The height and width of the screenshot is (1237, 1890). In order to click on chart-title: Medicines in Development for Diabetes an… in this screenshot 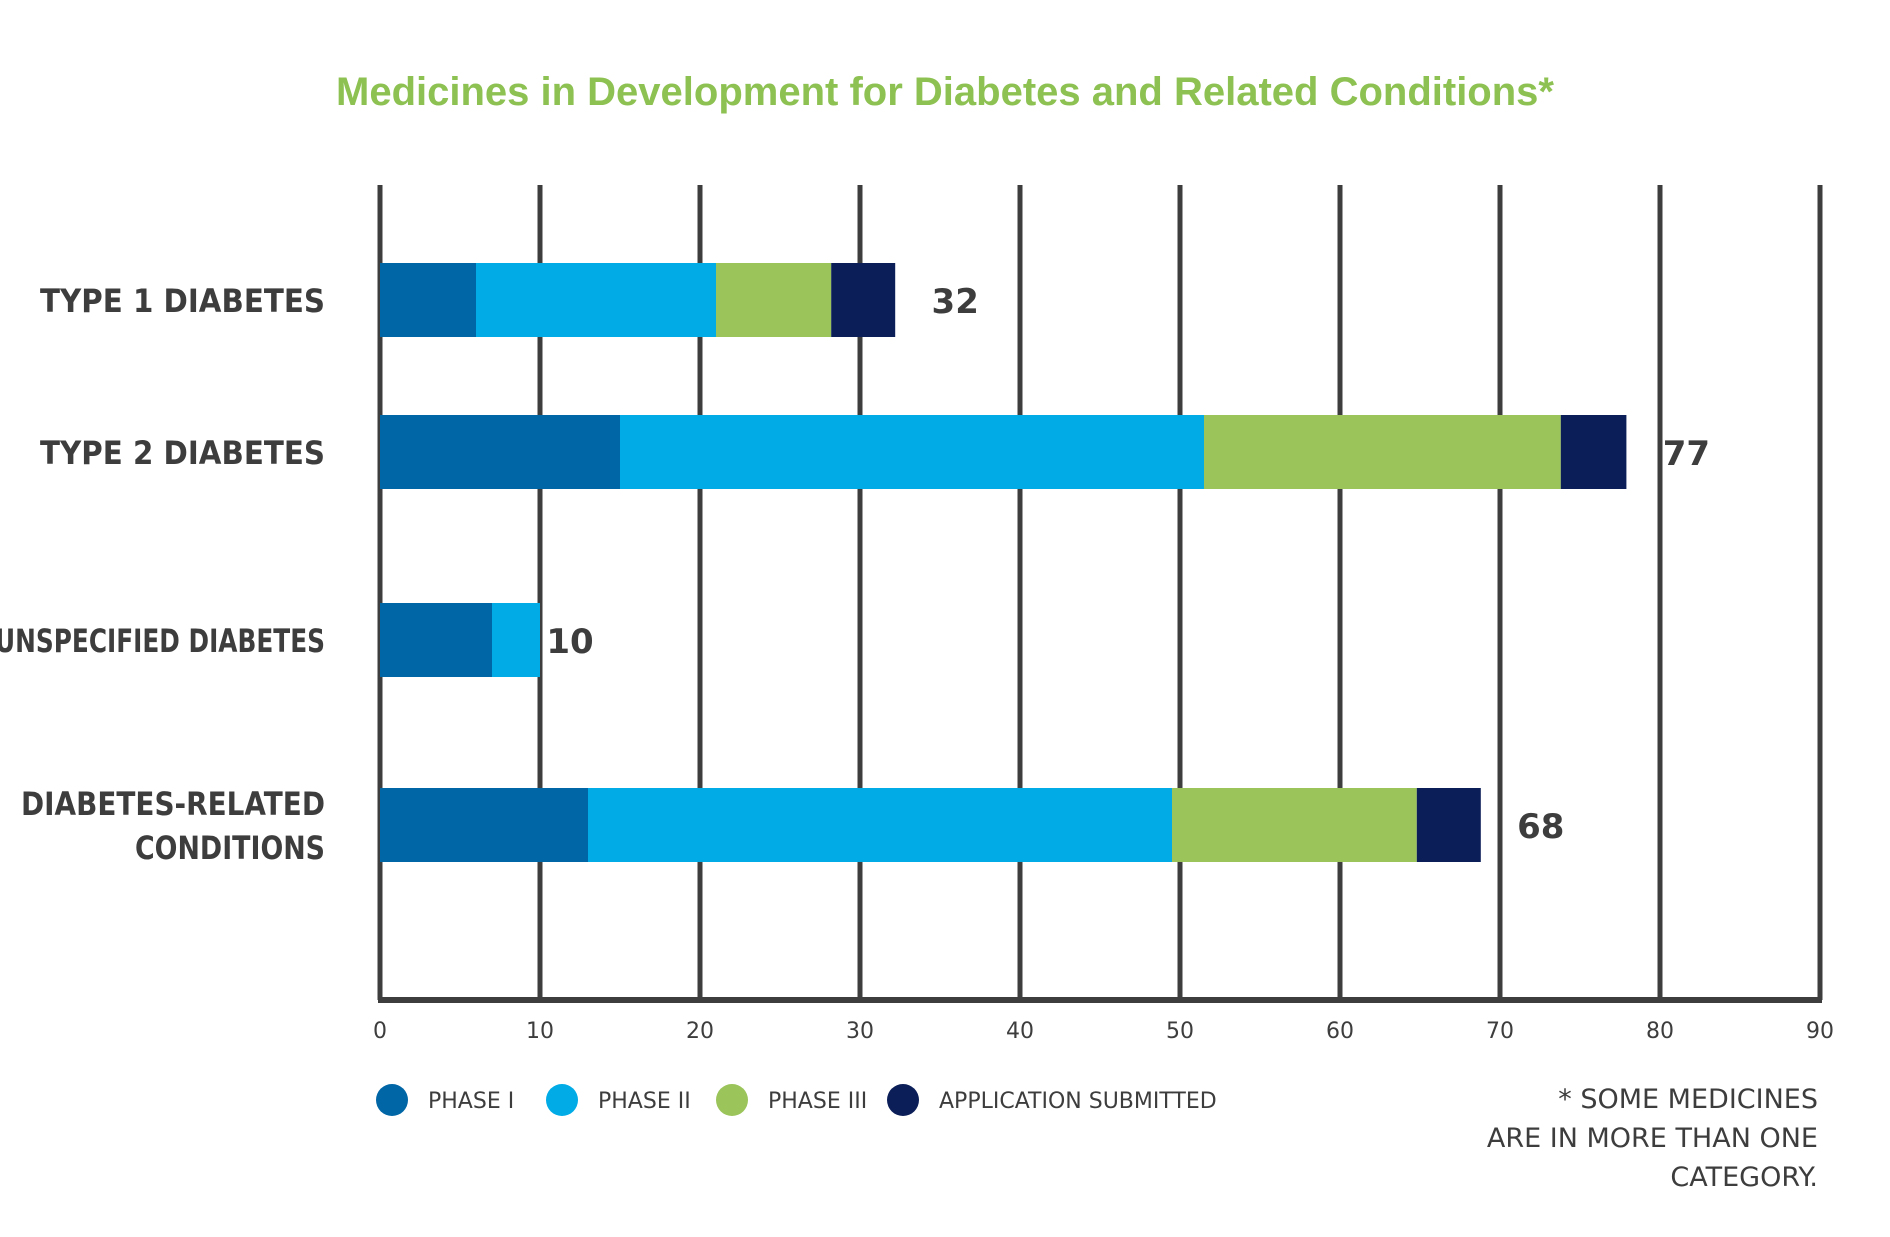, I will do `click(945, 92)`.